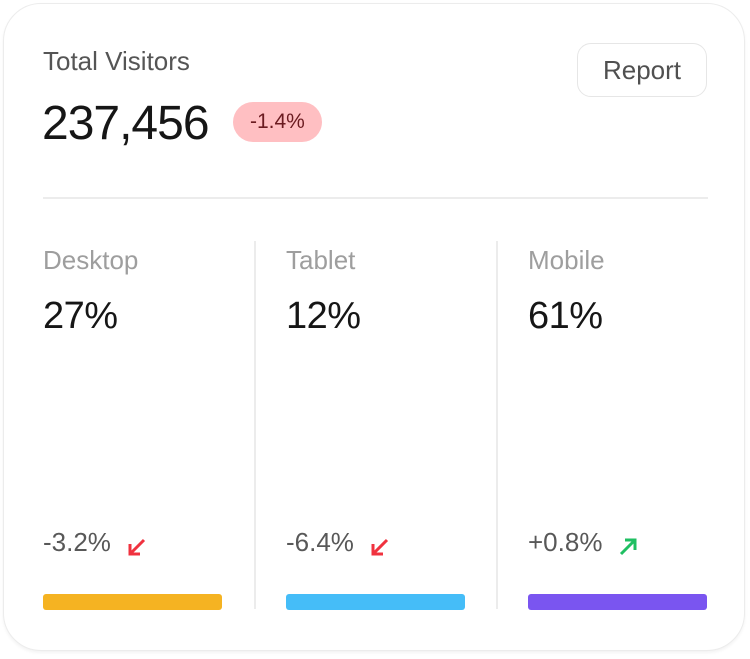 This screenshot has height=659, width=750. What do you see at coordinates (132, 425) in the screenshot?
I see `device-desktop: Desktop 27% -3.2%` at bounding box center [132, 425].